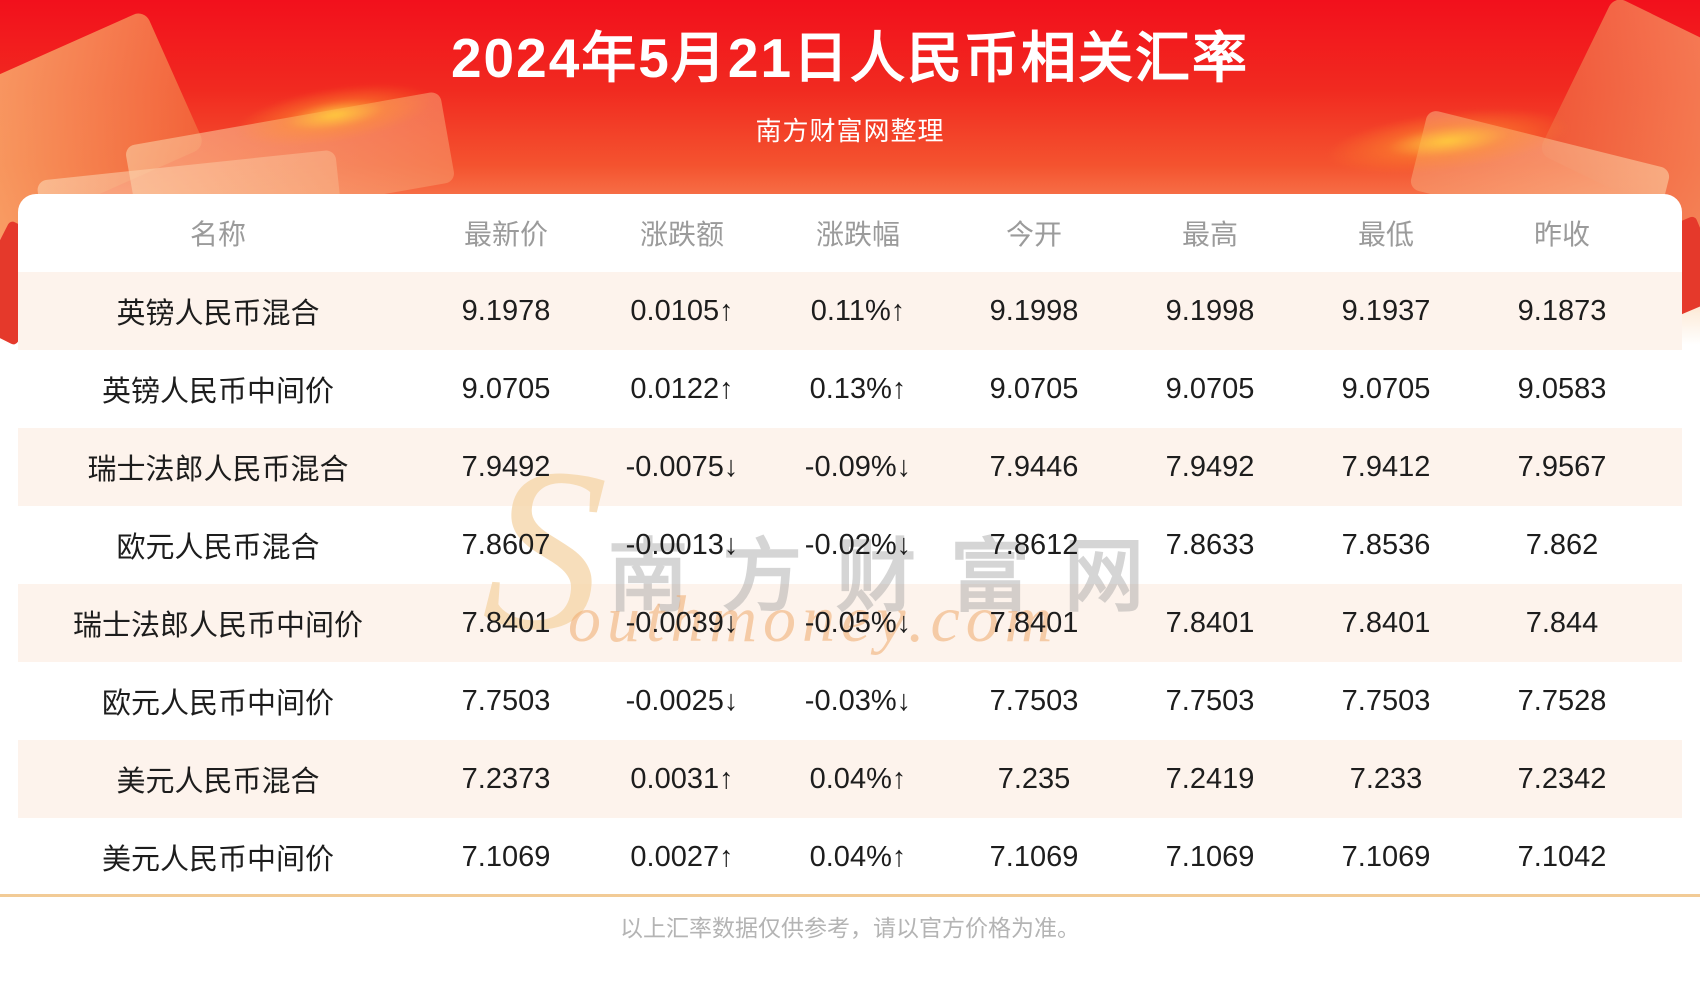 This screenshot has width=1700, height=1000. I want to click on value-cell: 0.0031↑, so click(682, 778).